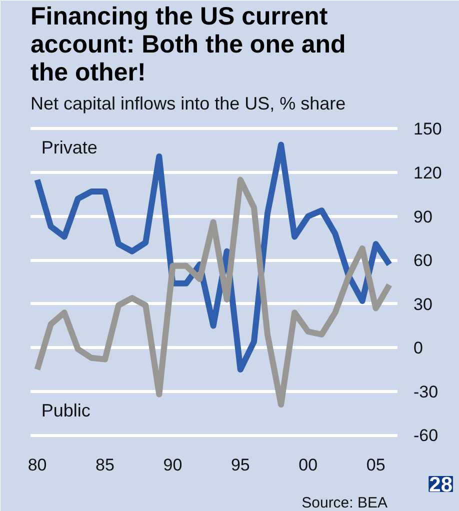 This screenshot has height=511, width=459. I want to click on y-tick-label: 120, so click(428, 173).